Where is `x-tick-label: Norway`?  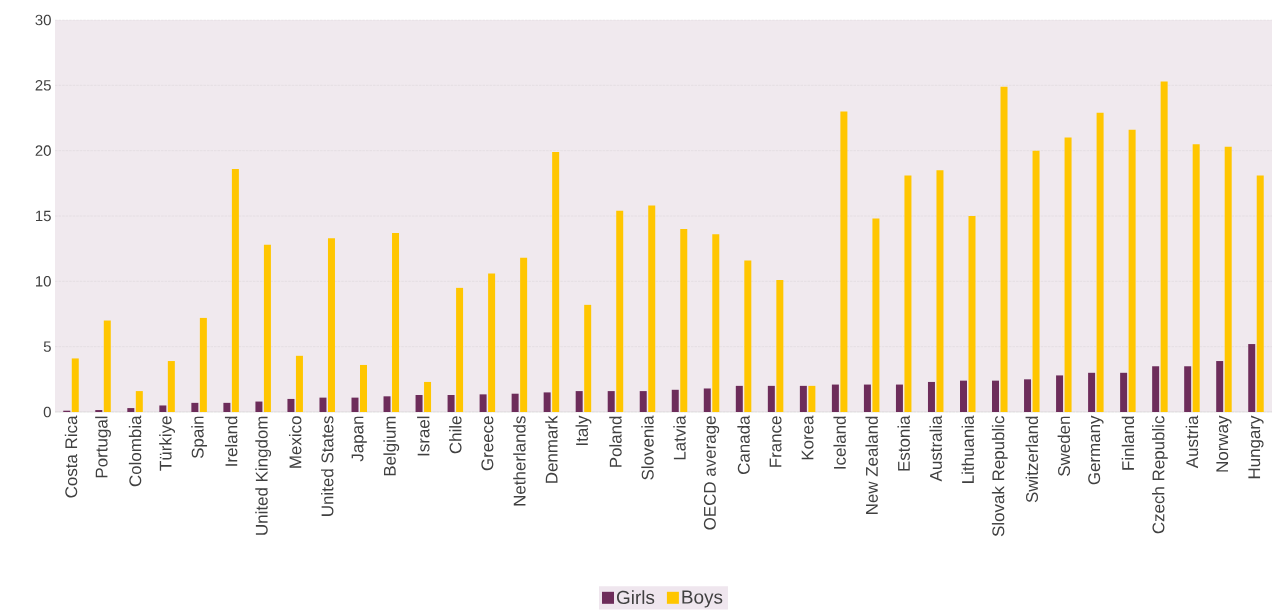
x-tick-label: Norway is located at coordinates (1224, 443).